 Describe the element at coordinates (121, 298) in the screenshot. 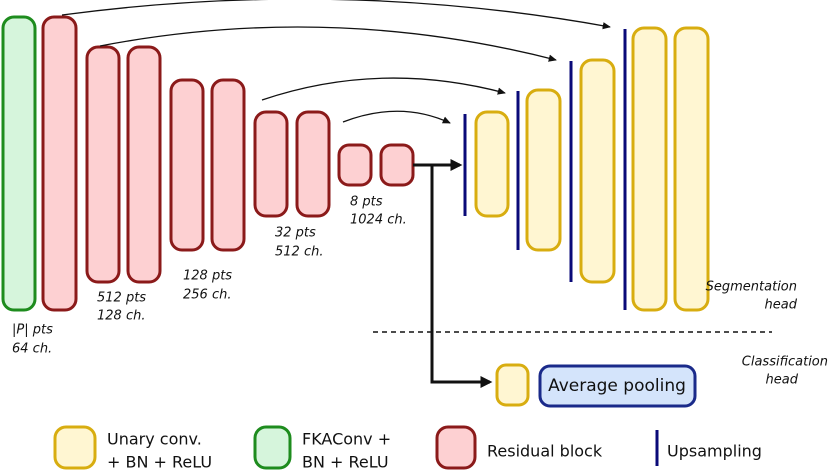

I see `size-label: 512 pts` at that location.